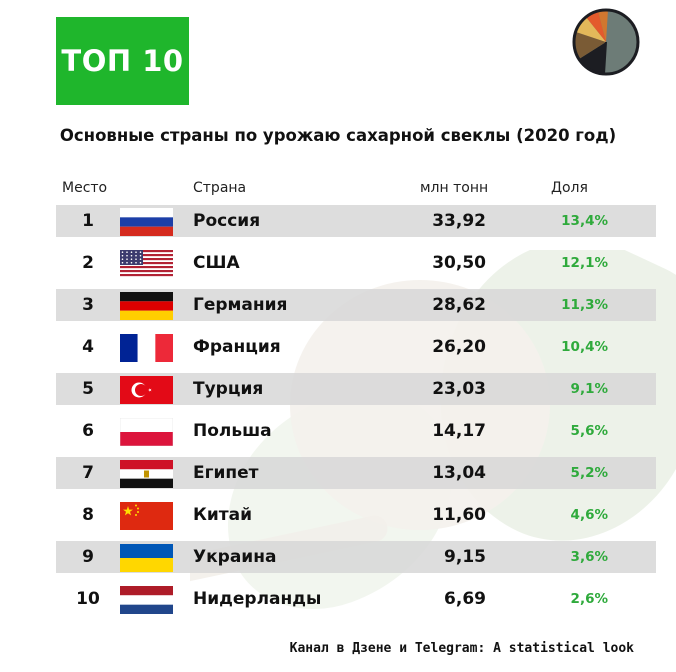  What do you see at coordinates (459, 221) in the screenshot?
I see `row-value: 33,92` at bounding box center [459, 221].